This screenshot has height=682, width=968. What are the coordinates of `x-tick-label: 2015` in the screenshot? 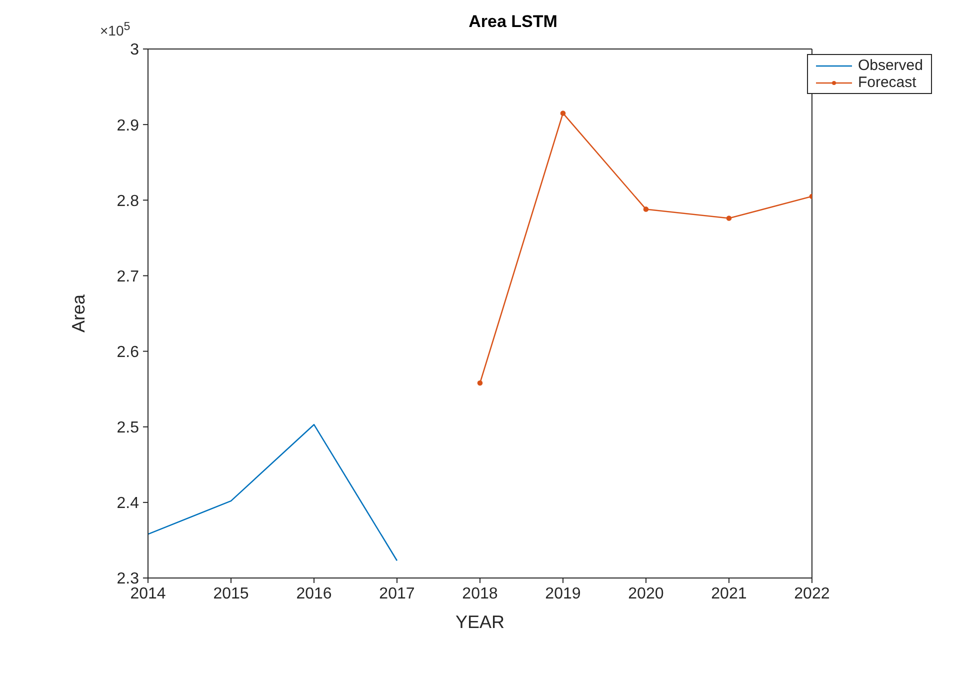 It's located at (231, 593).